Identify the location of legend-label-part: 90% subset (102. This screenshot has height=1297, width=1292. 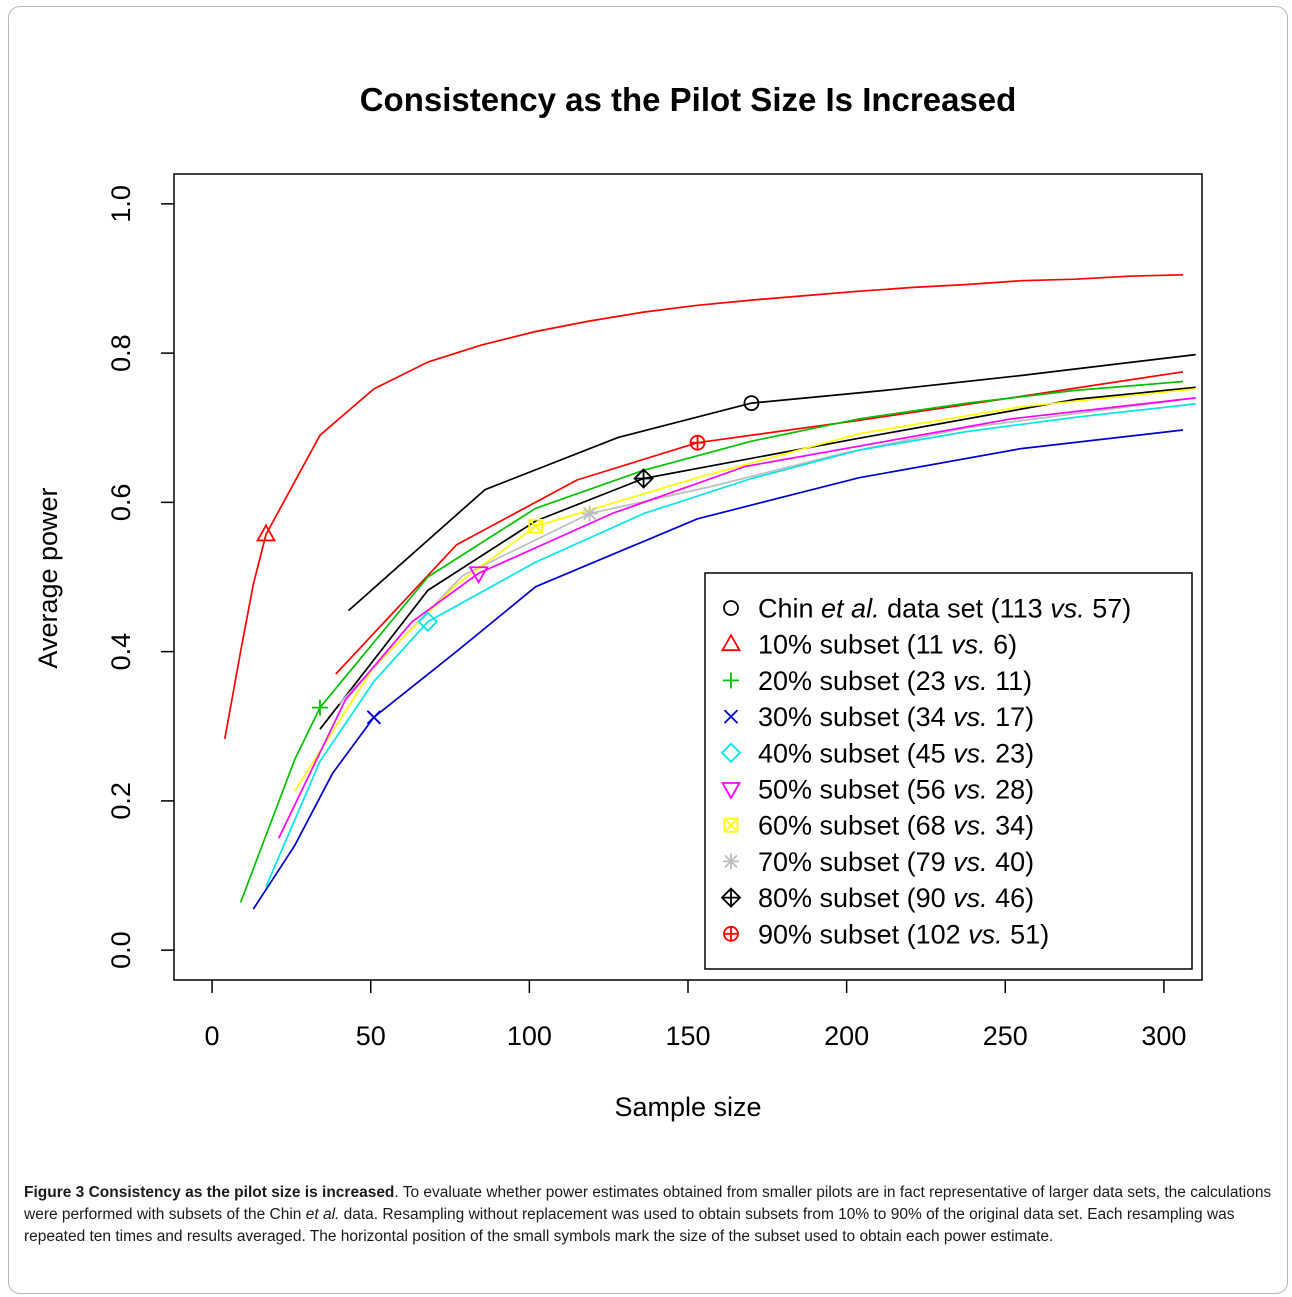
(863, 934).